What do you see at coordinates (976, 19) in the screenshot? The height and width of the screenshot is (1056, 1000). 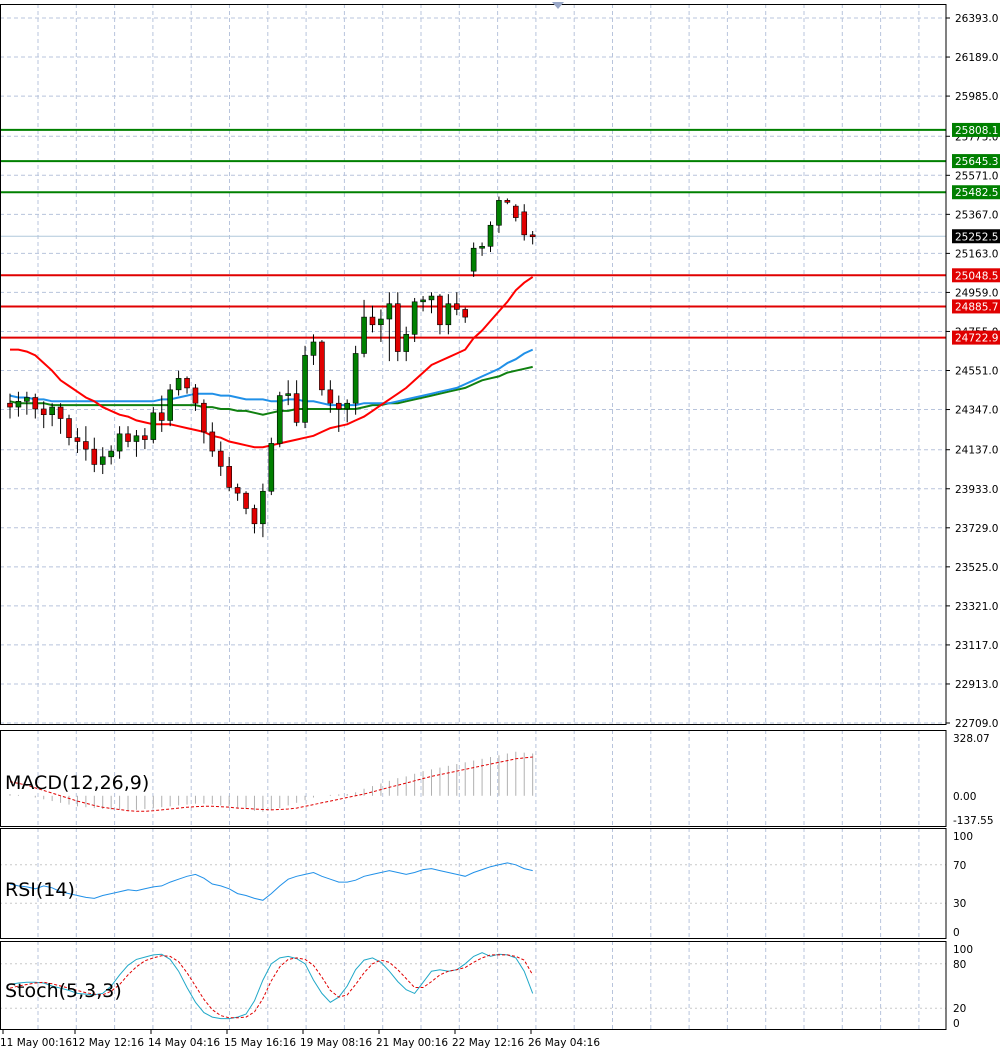 I see `price-tick-label: 26393.0` at bounding box center [976, 19].